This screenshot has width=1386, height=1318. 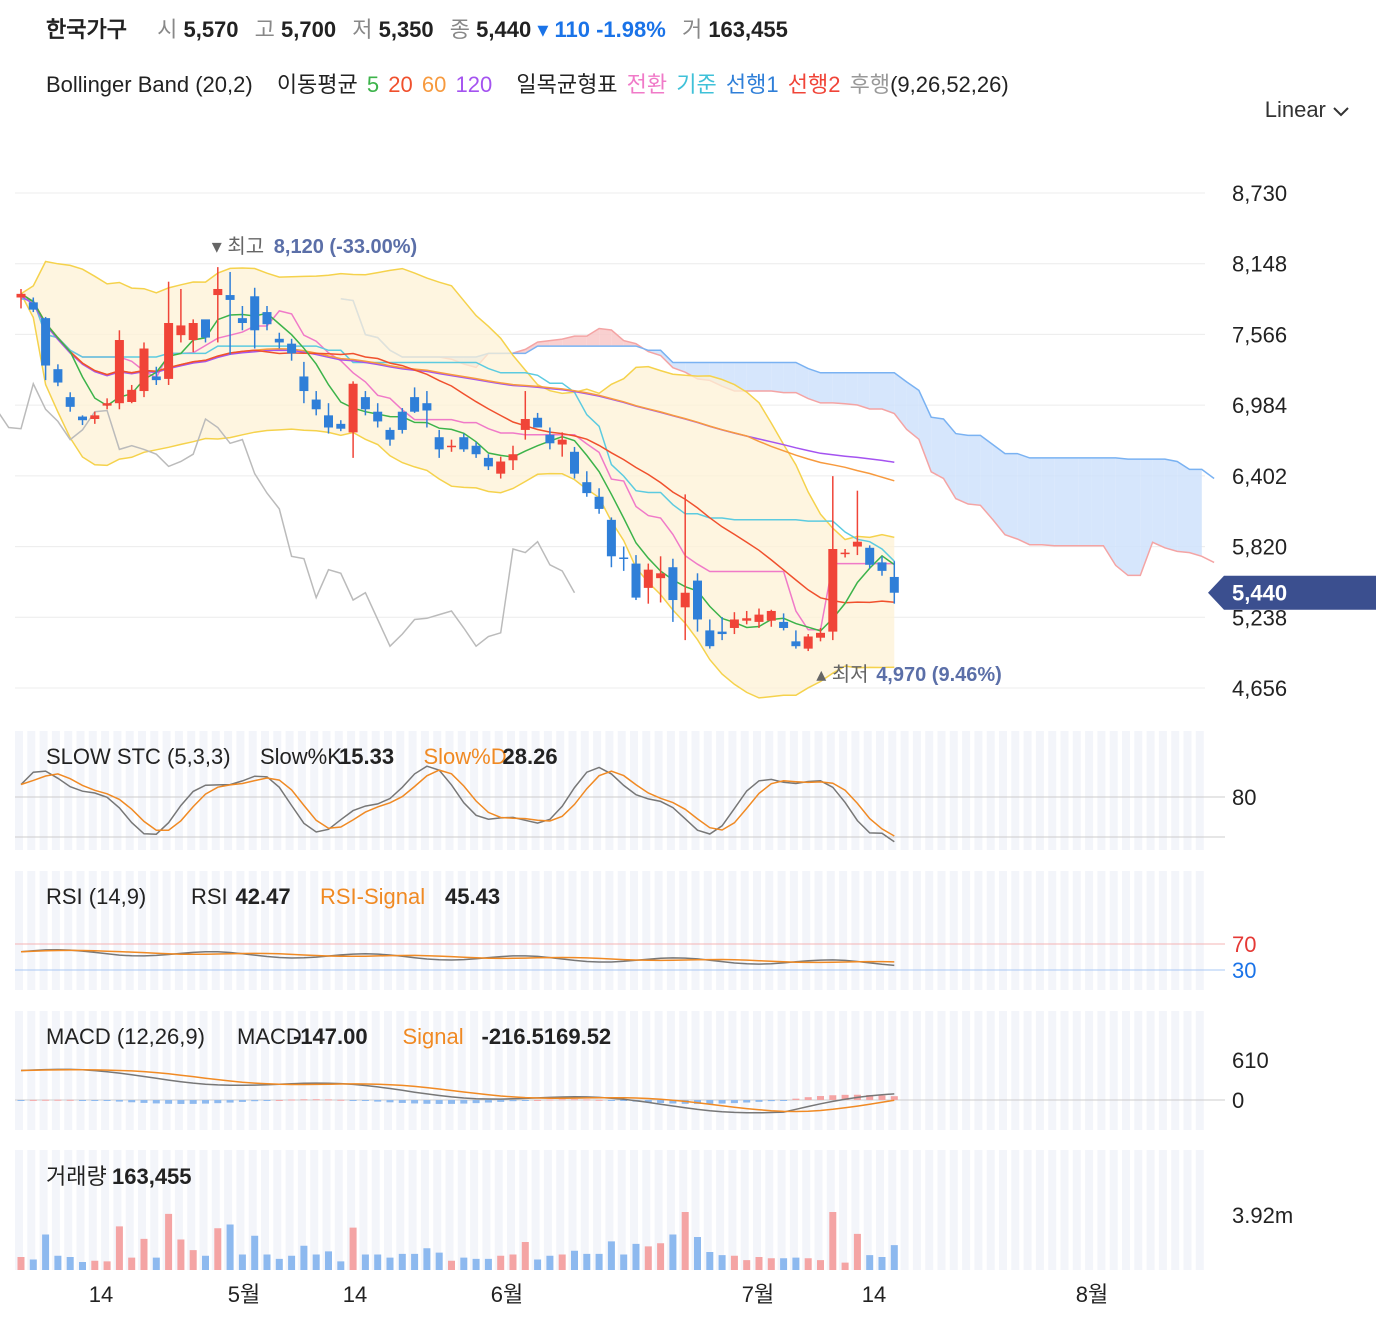 What do you see at coordinates (167, 29) in the screenshot?
I see `open-label: 시` at bounding box center [167, 29].